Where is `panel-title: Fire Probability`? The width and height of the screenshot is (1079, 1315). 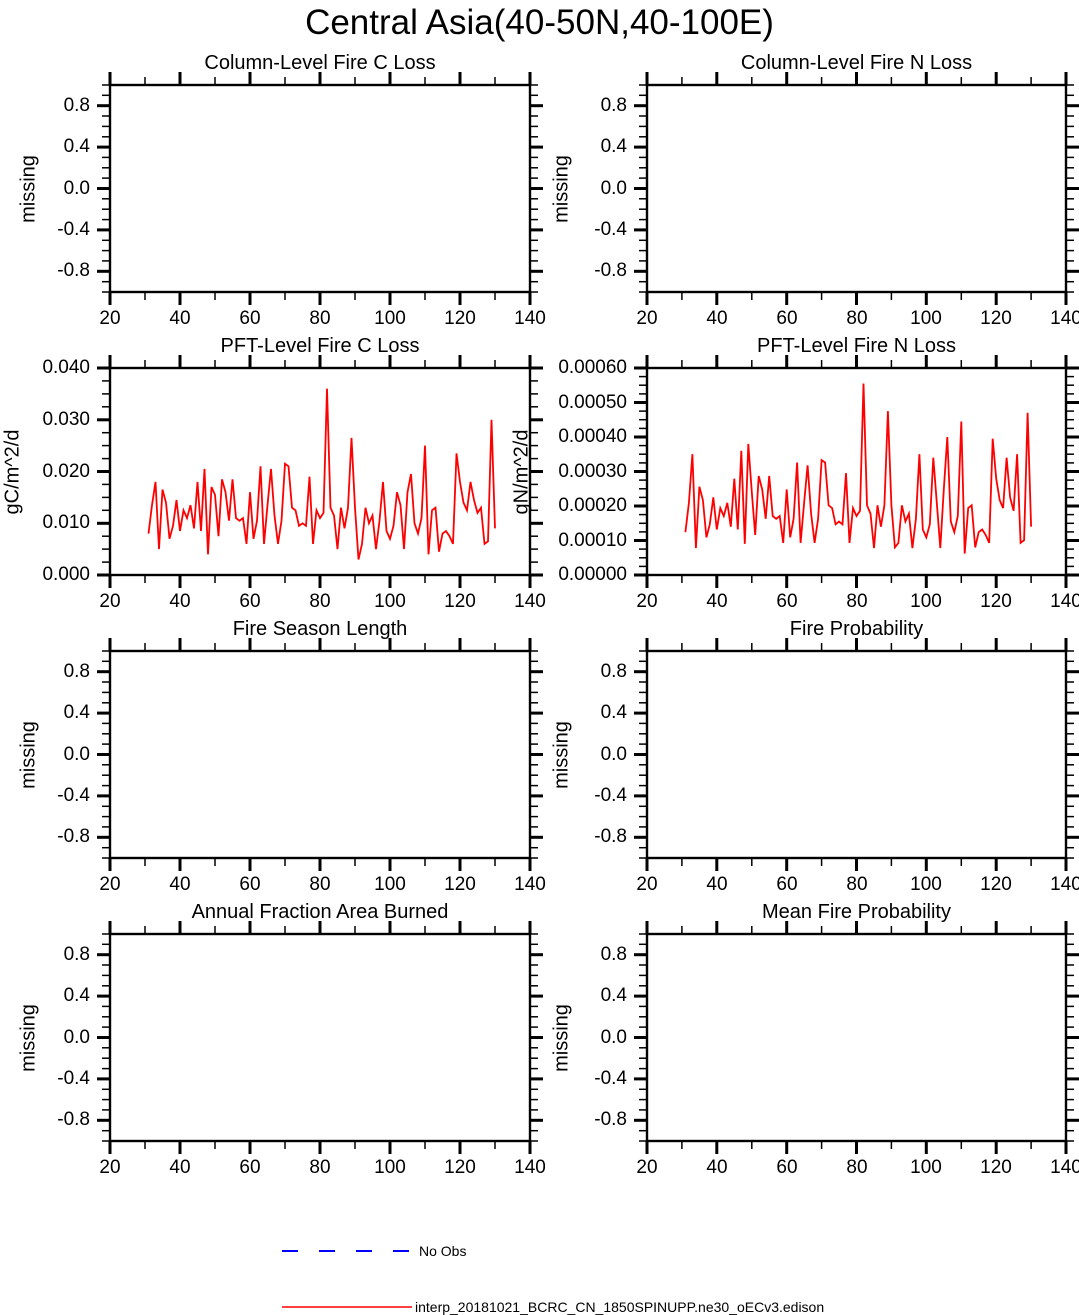 panel-title: Fire Probability is located at coordinates (856, 629).